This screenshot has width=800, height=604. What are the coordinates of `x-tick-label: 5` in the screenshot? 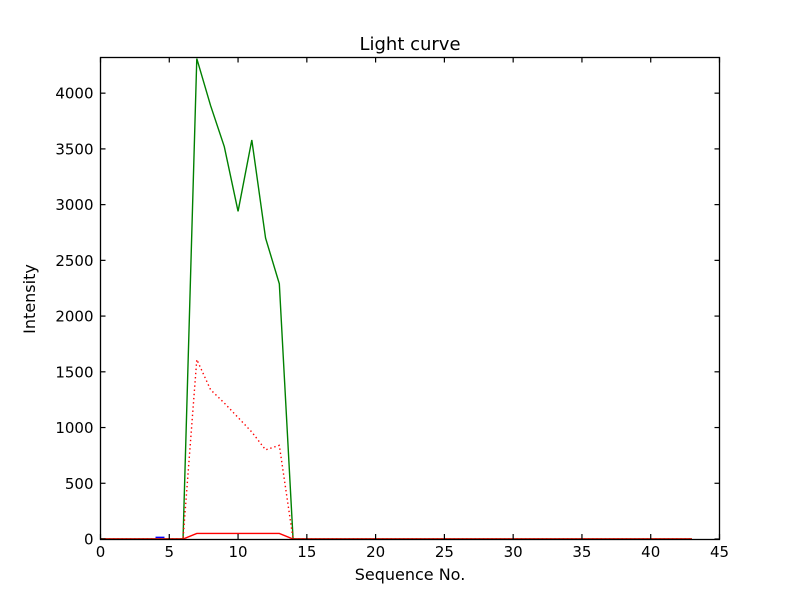 It's located at (170, 552).